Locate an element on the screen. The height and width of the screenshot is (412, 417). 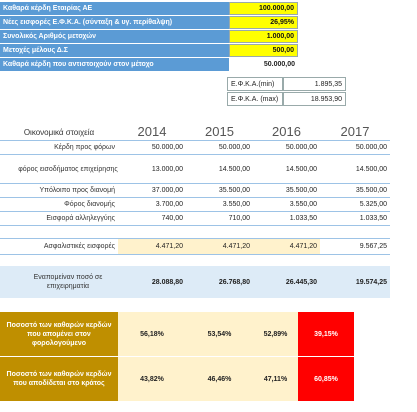
header-divider is located at coordinates (195, 140).